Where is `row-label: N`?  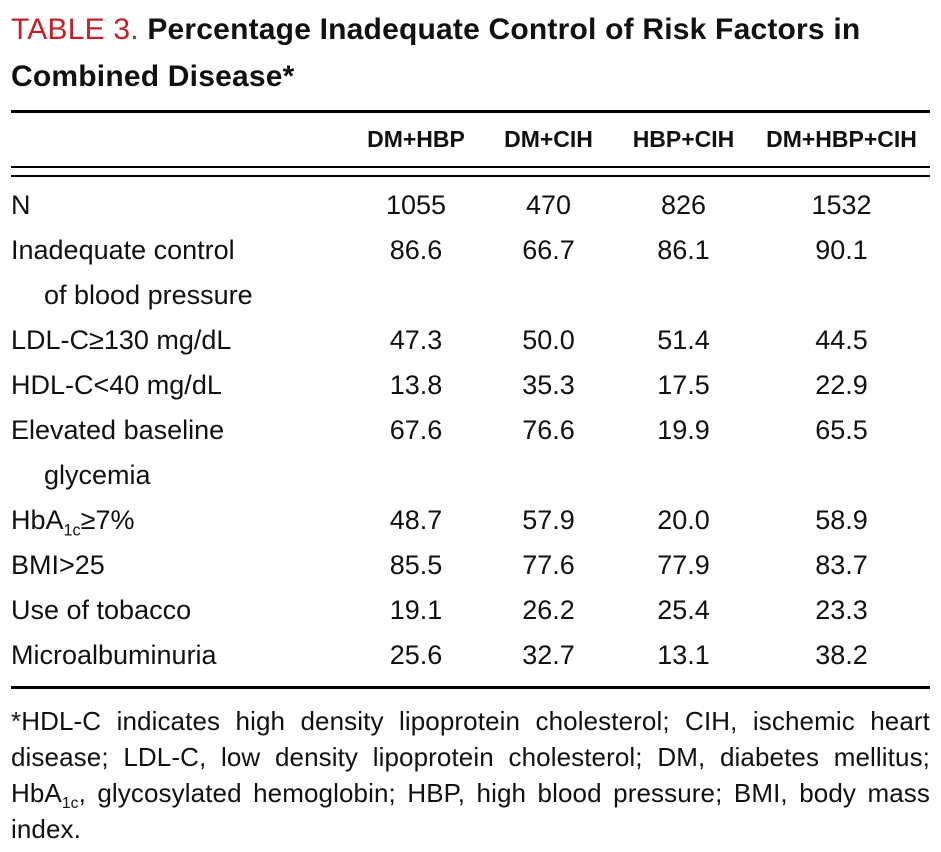 row-label: N is located at coordinates (21, 205).